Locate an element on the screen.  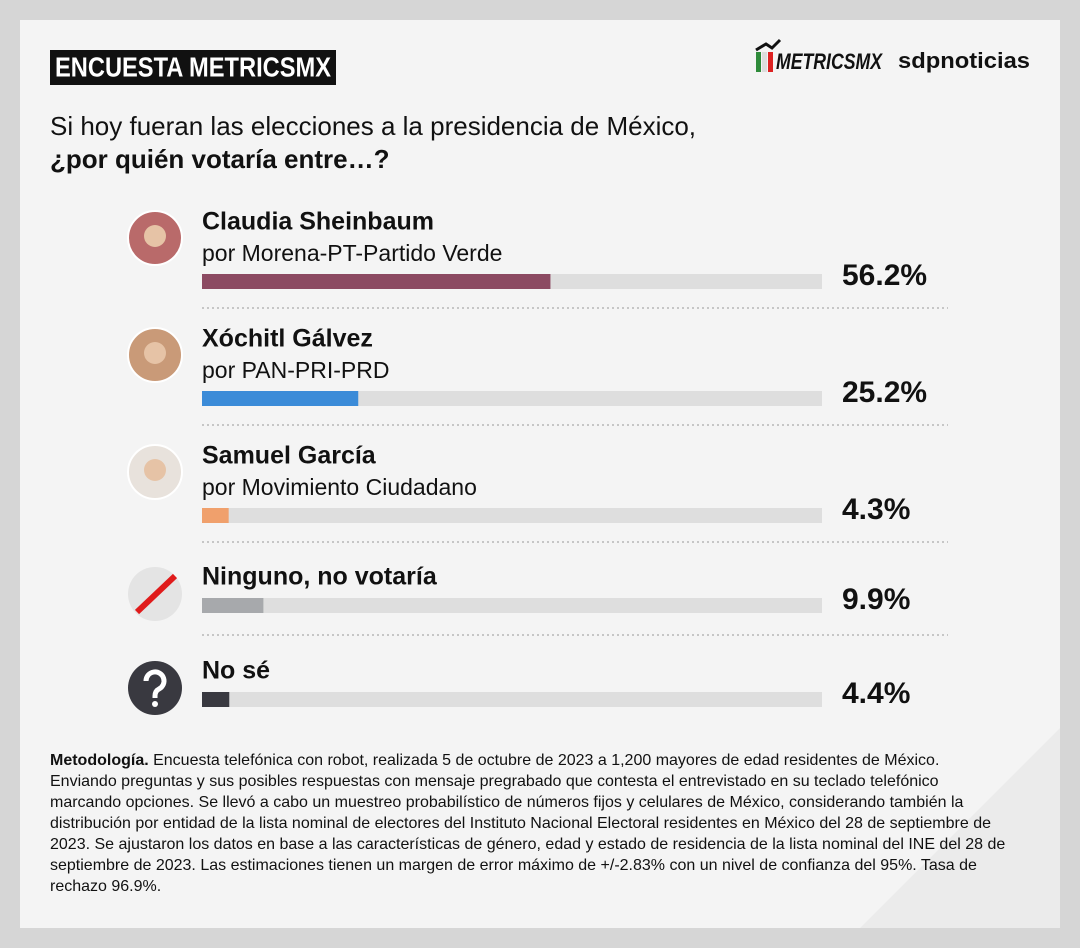
value-label: 9.9% is located at coordinates (876, 599).